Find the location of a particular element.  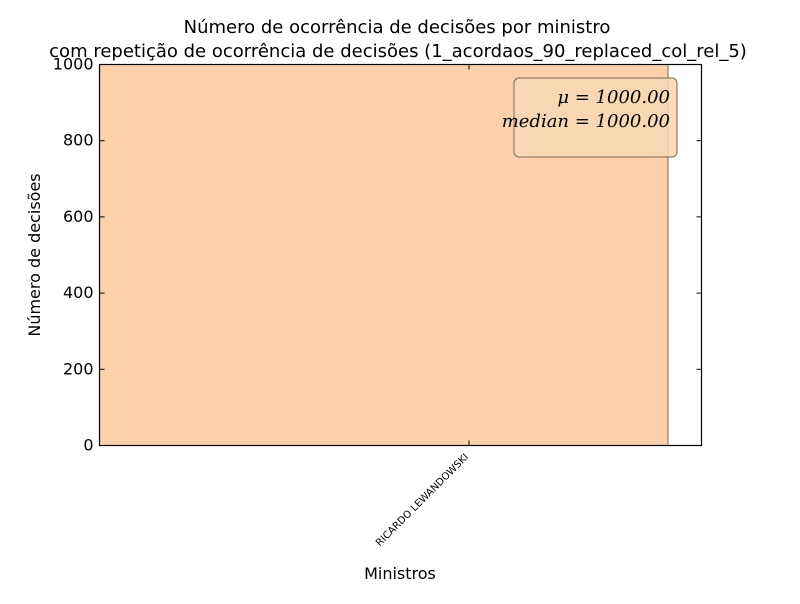

y-tick-label-4: 800 is located at coordinates (78, 140).